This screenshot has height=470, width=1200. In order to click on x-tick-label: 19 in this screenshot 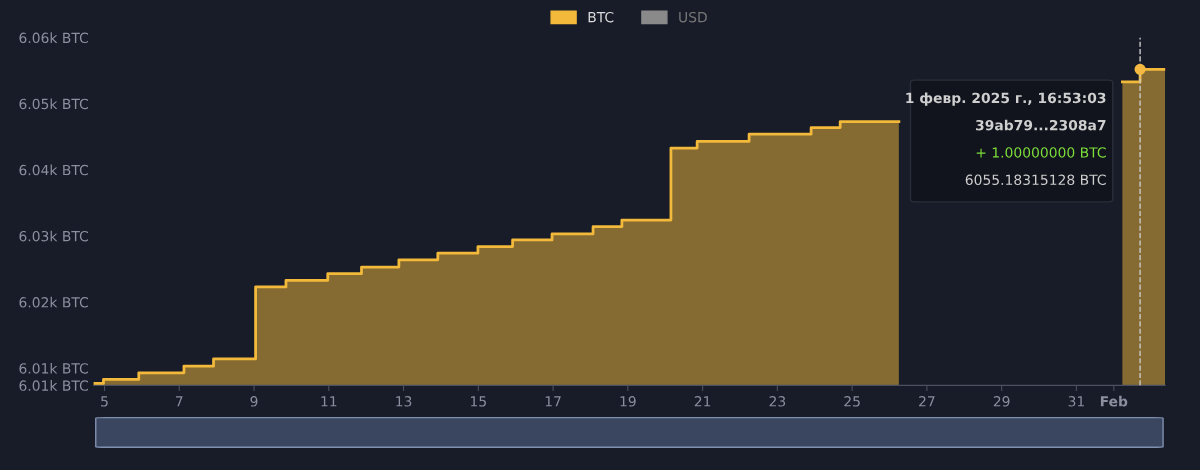, I will do `click(628, 401)`.